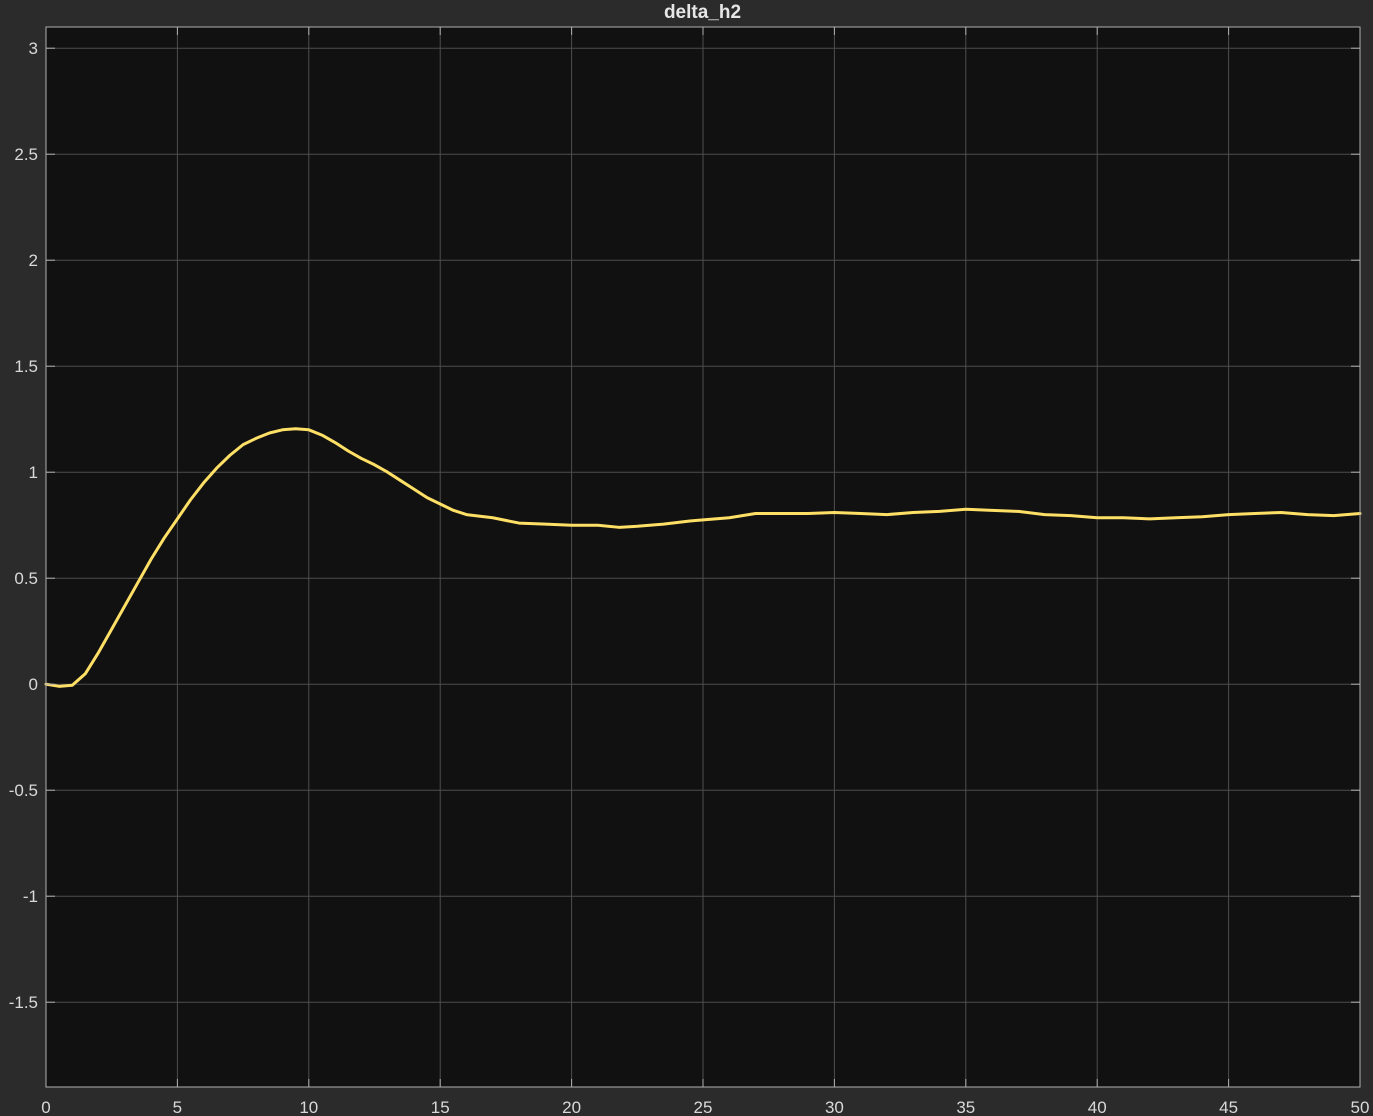  Describe the element at coordinates (571, 1107) in the screenshot. I see `x-tick-label: 20` at that location.